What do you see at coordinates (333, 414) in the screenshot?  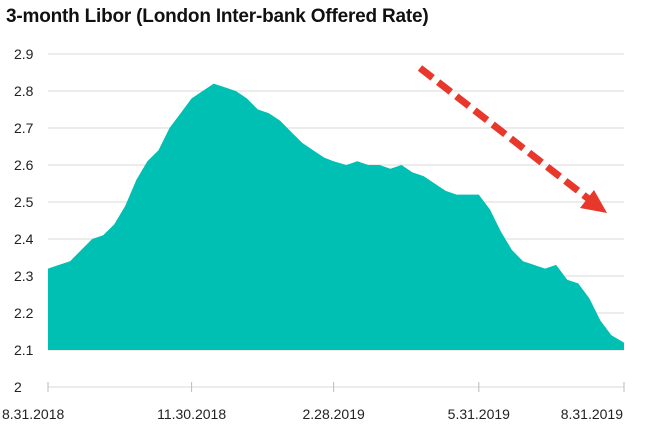 I see `x-tick-label: 2.28.2019` at bounding box center [333, 414].